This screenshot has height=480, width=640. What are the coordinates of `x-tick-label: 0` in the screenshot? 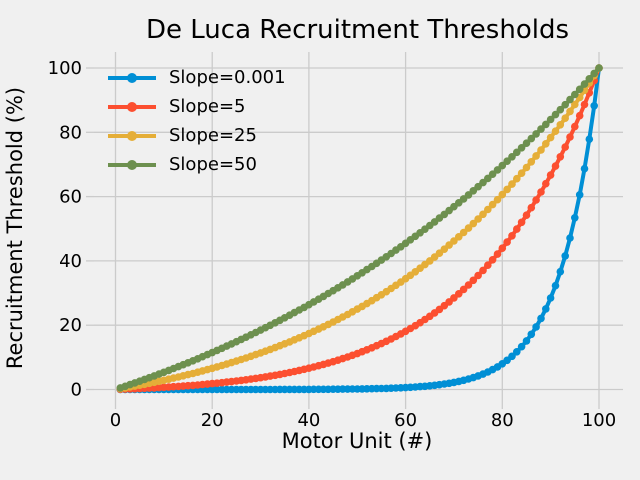 It's located at (115, 420).